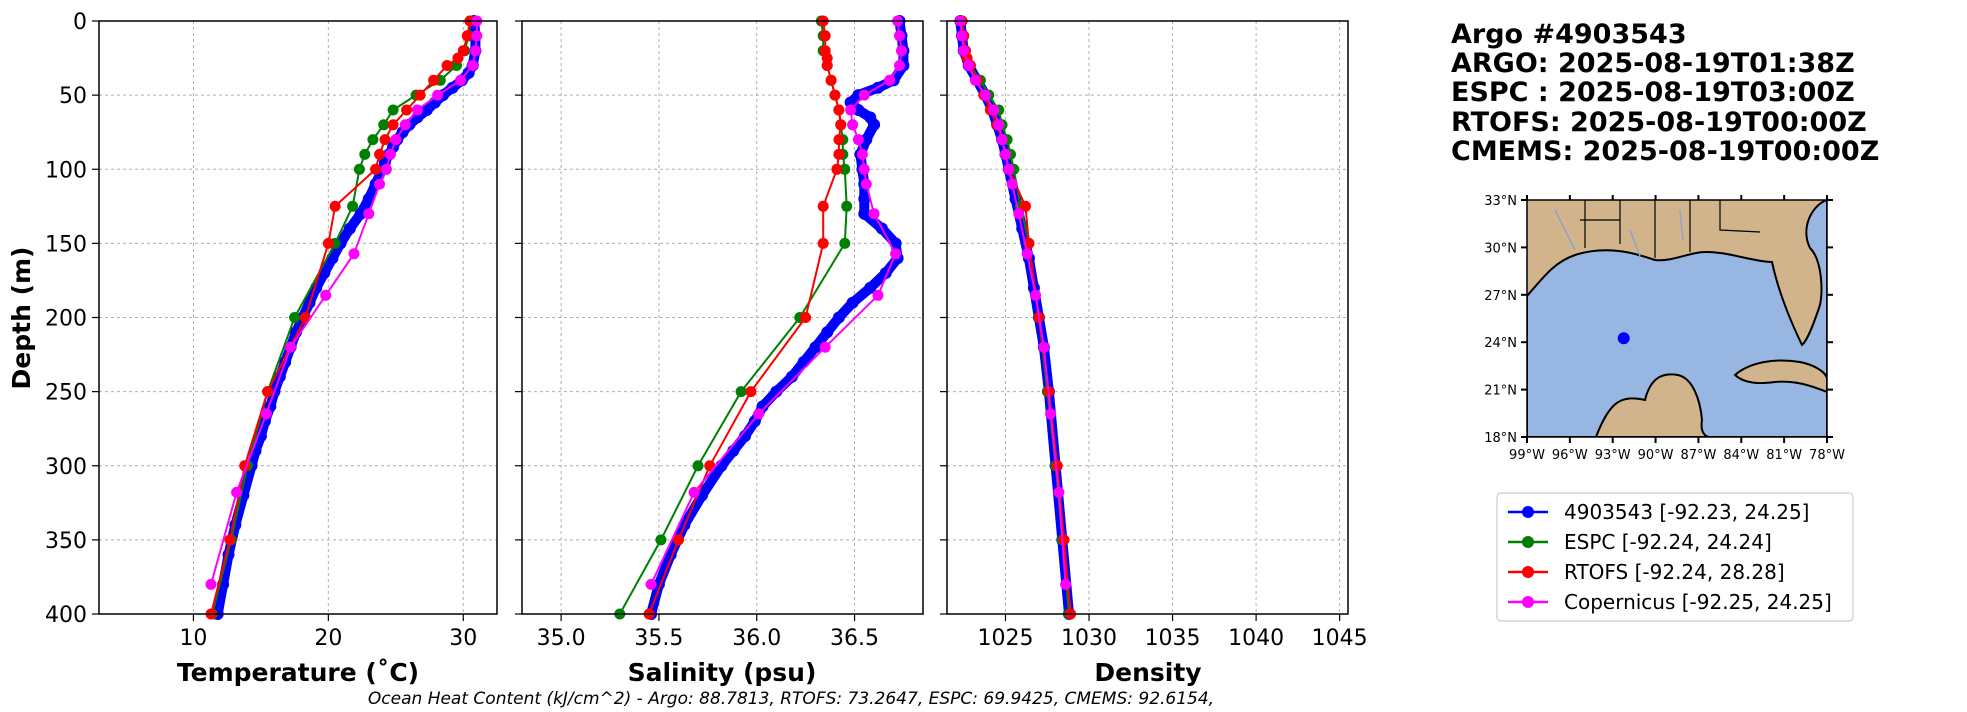  I want to click on info-argo-time: ARGO: 2025-08-19T01:38Z, so click(1653, 63).